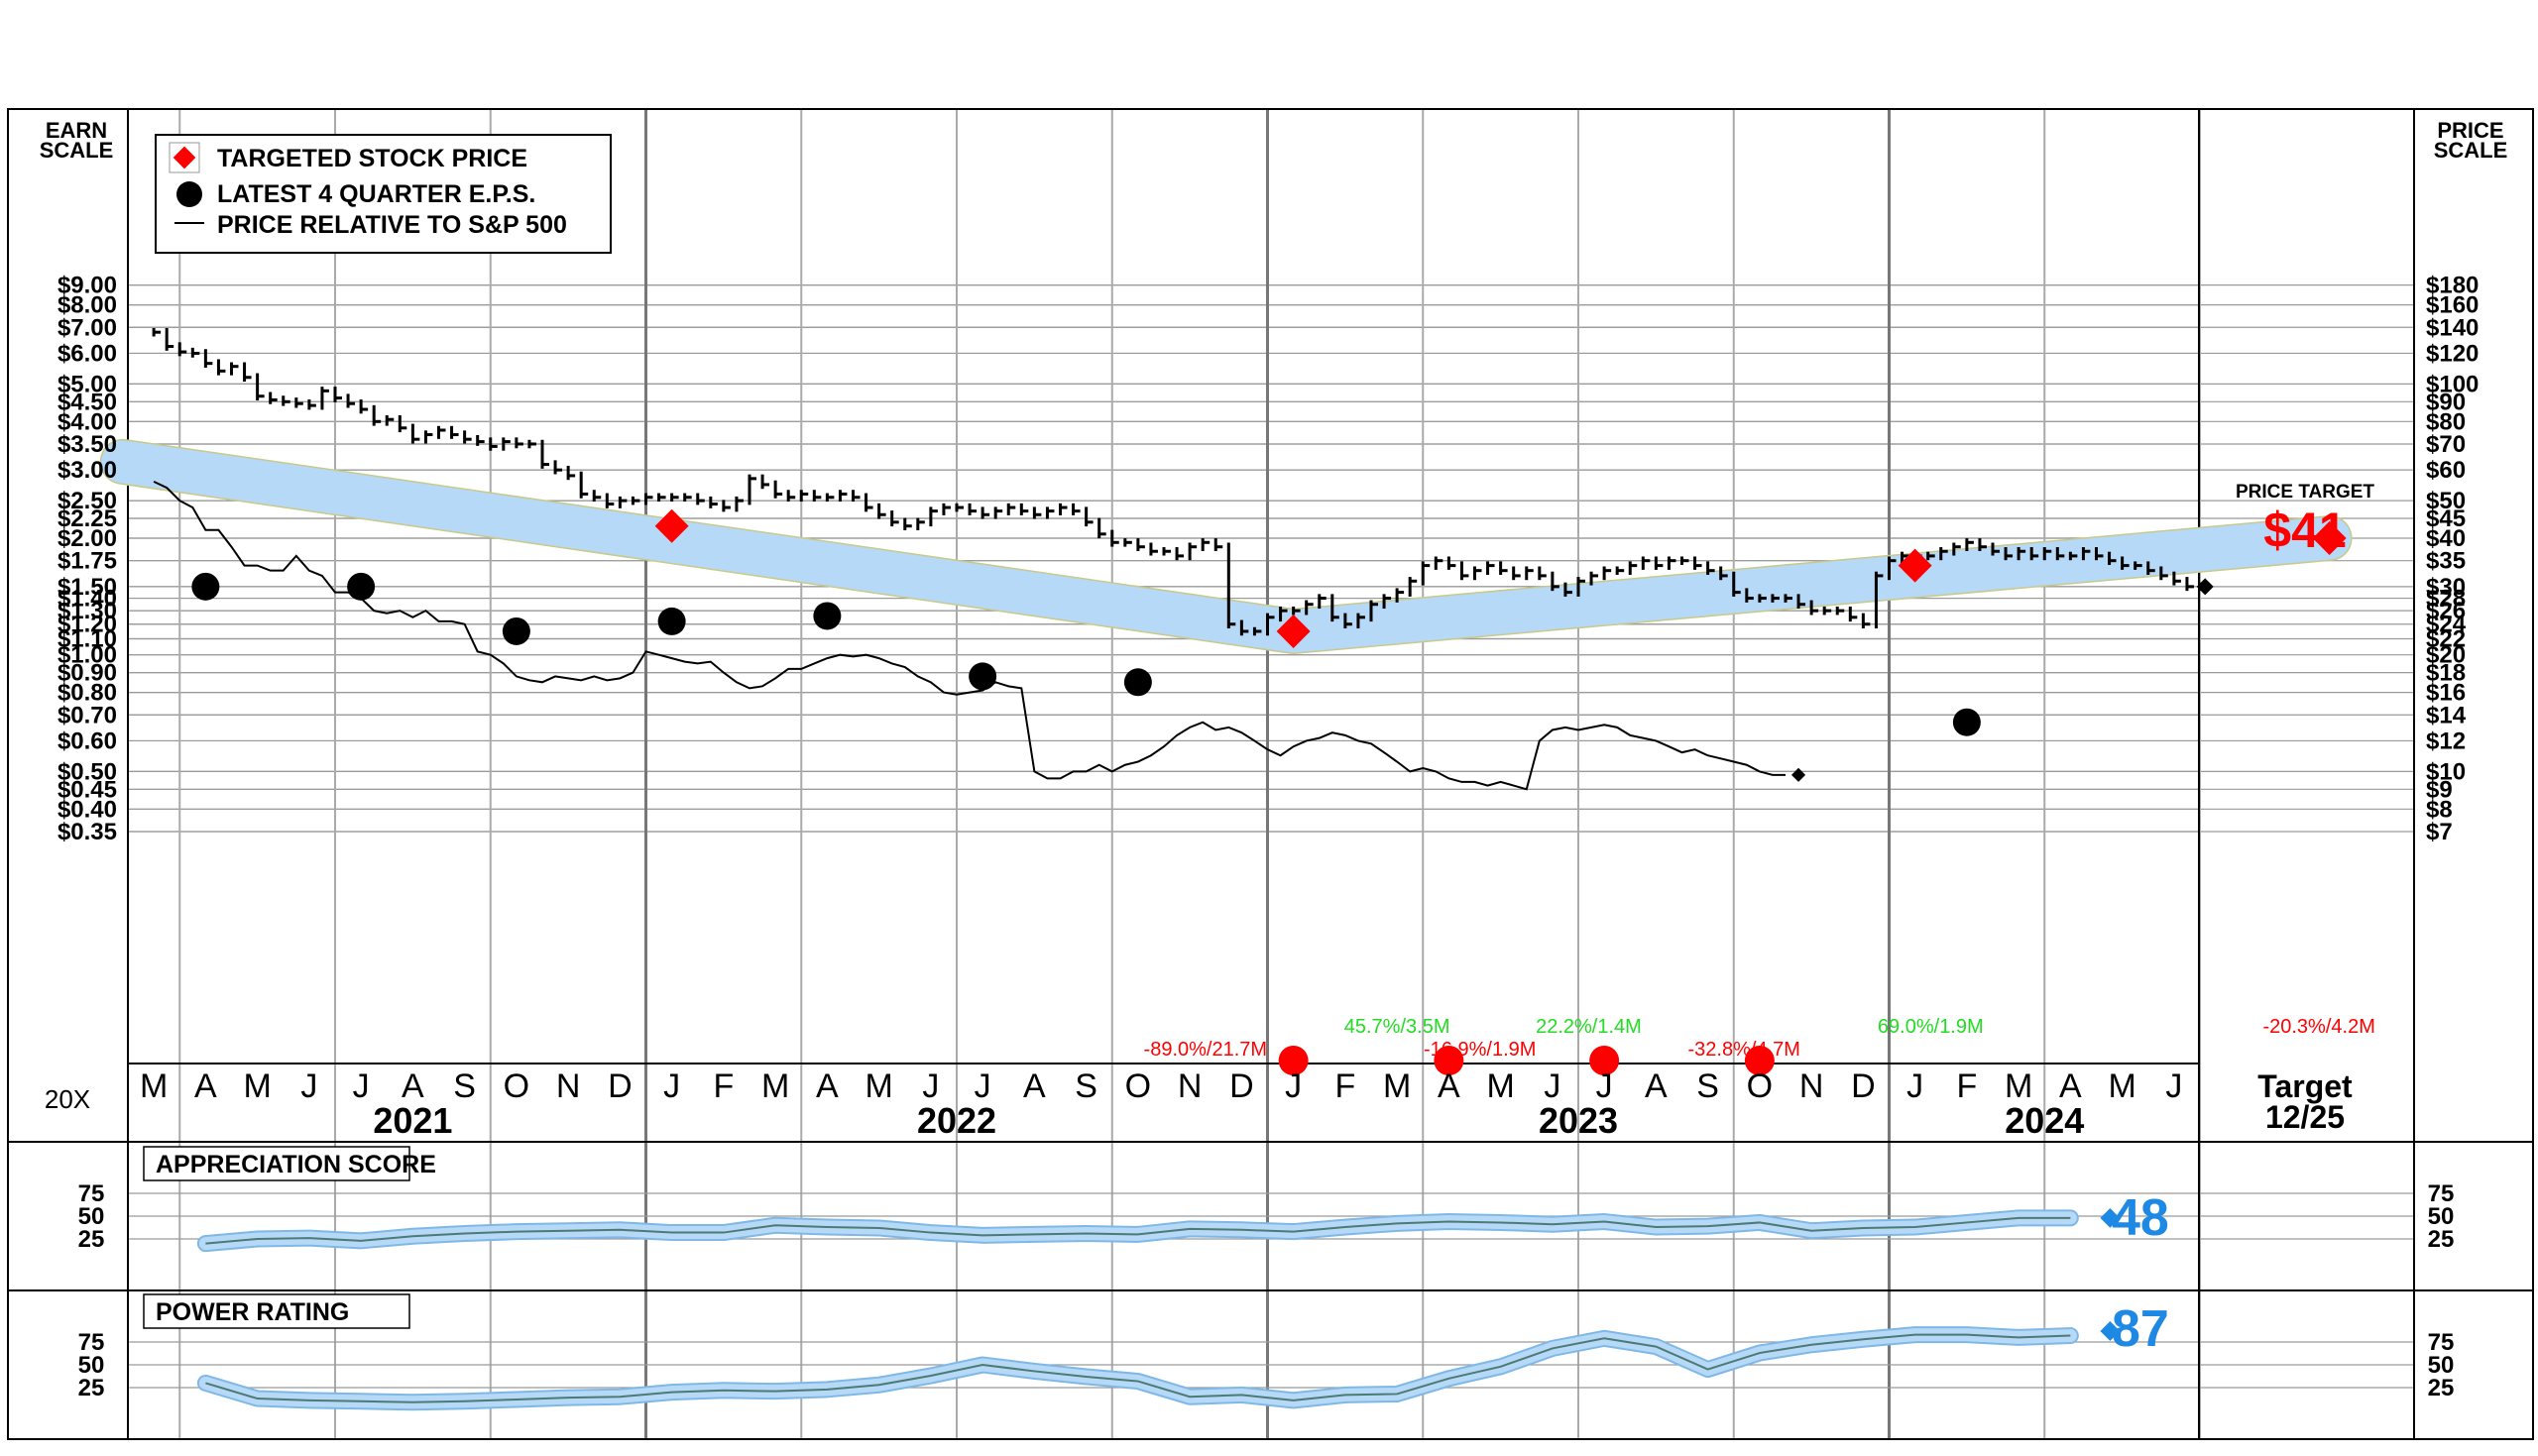  I want to click on year-label: 2022, so click(956, 1120).